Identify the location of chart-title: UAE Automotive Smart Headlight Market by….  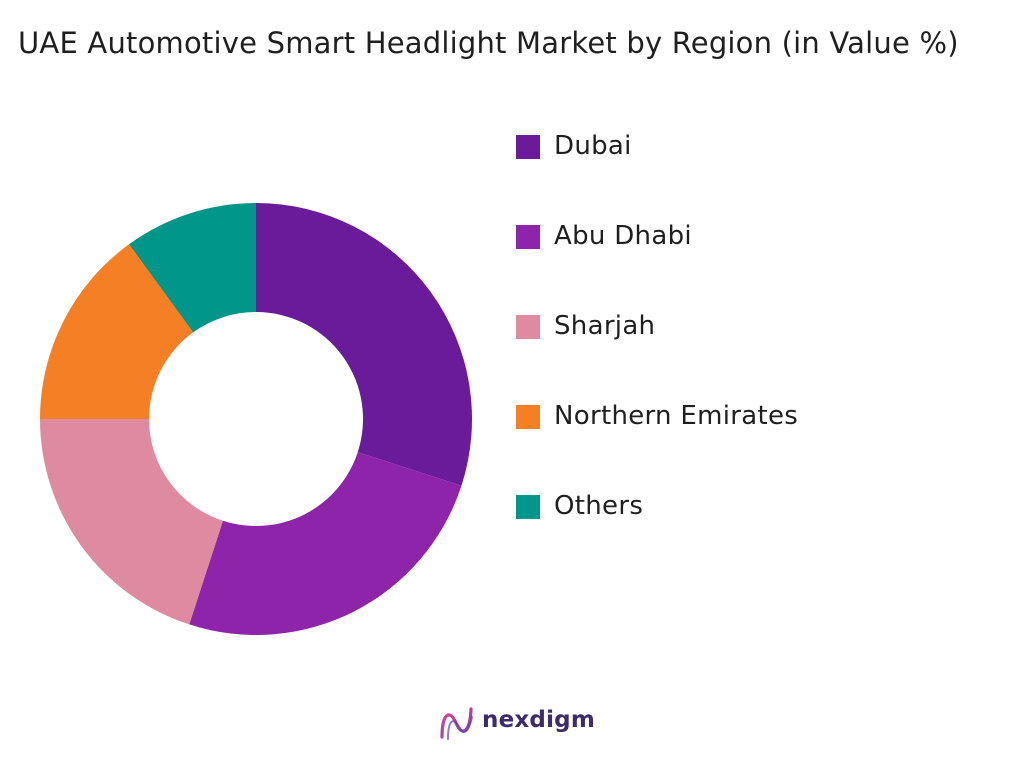
(488, 43).